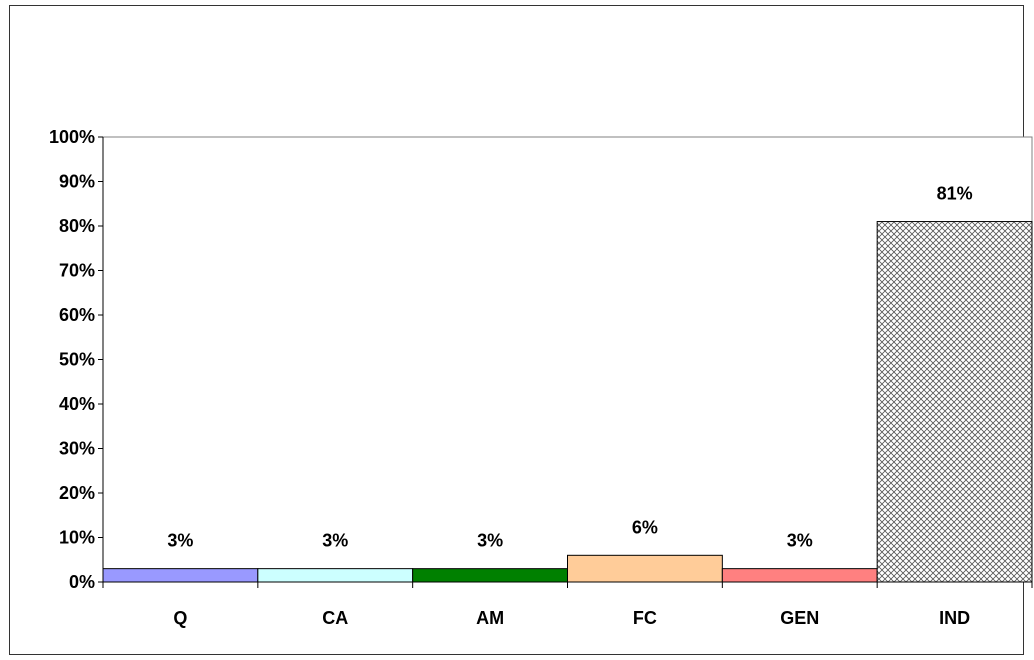 The width and height of the screenshot is (1034, 660). What do you see at coordinates (72, 137) in the screenshot?
I see `y-tick-label: 100%` at bounding box center [72, 137].